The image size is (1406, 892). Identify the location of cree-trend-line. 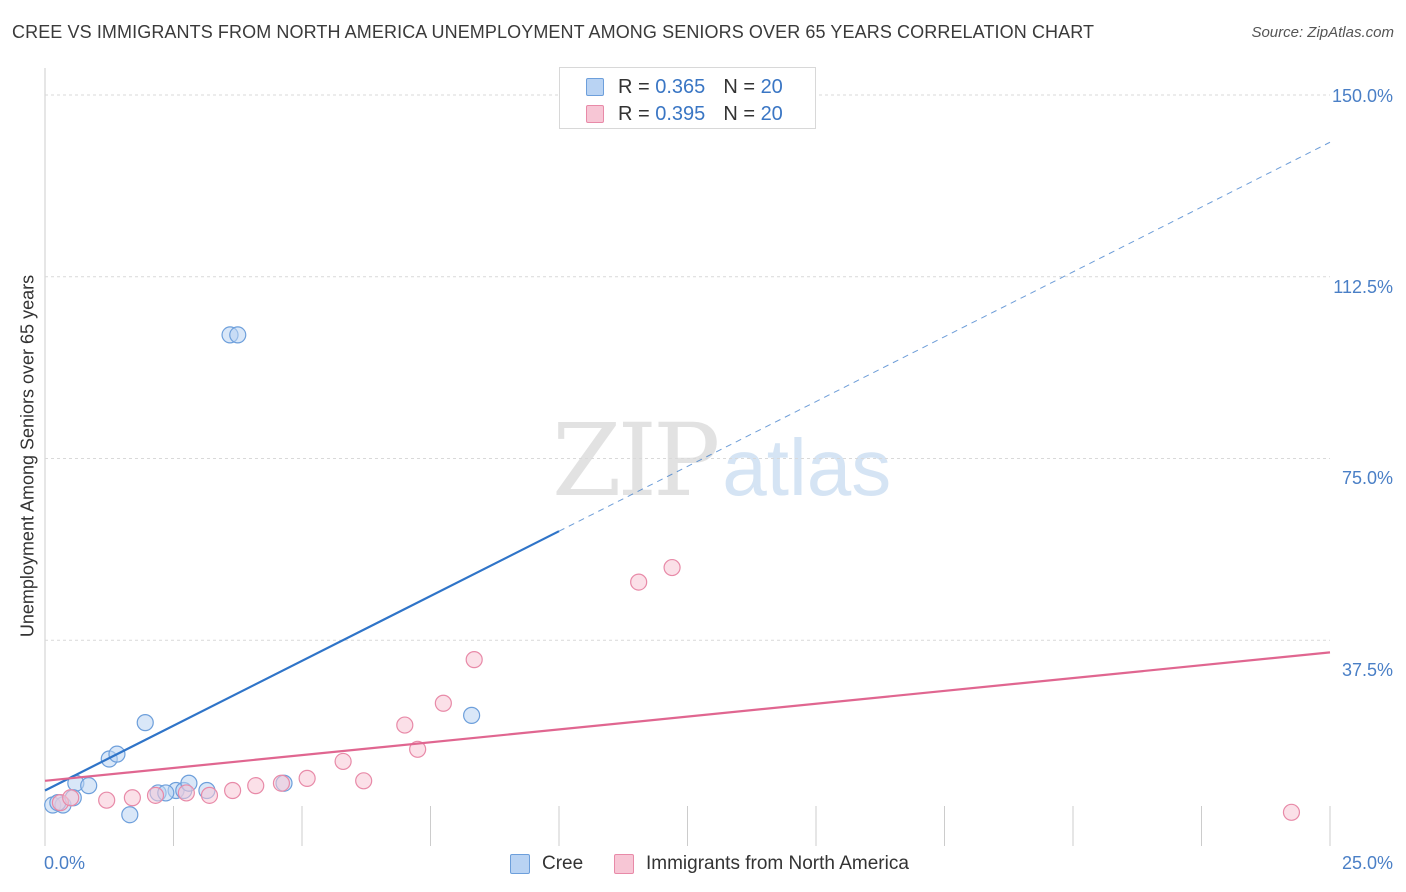
(302, 661).